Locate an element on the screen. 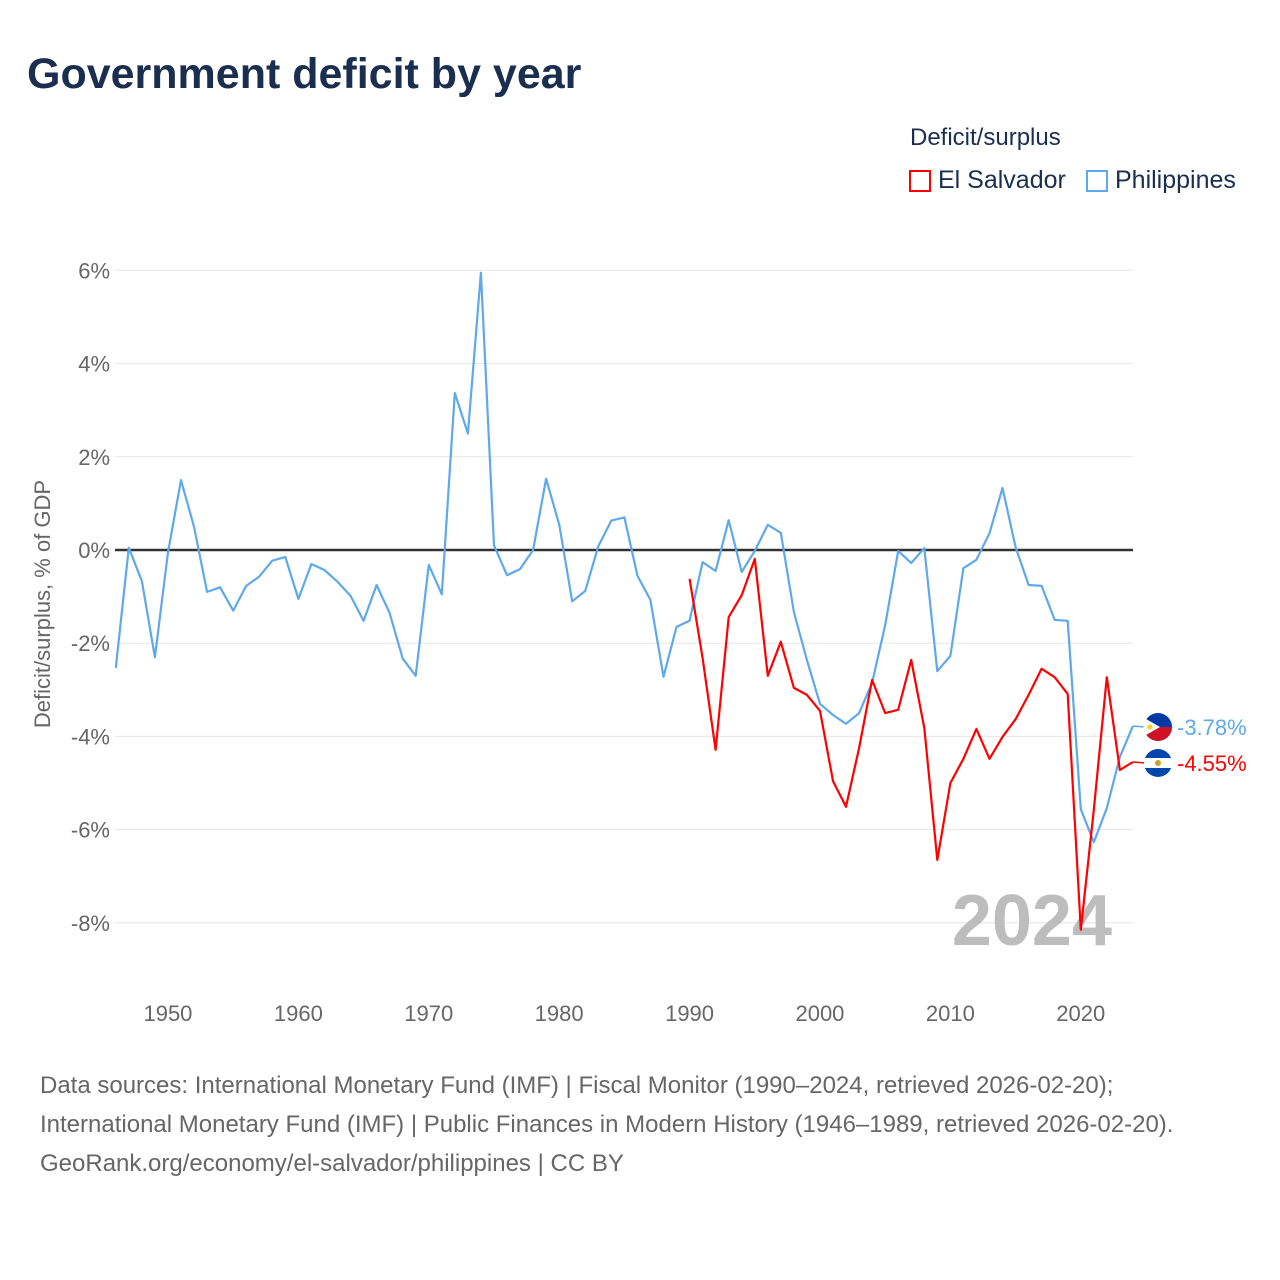 Image resolution: width=1280 pixels, height=1280 pixels. el-salvador-flag-emblem is located at coordinates (1158, 763).